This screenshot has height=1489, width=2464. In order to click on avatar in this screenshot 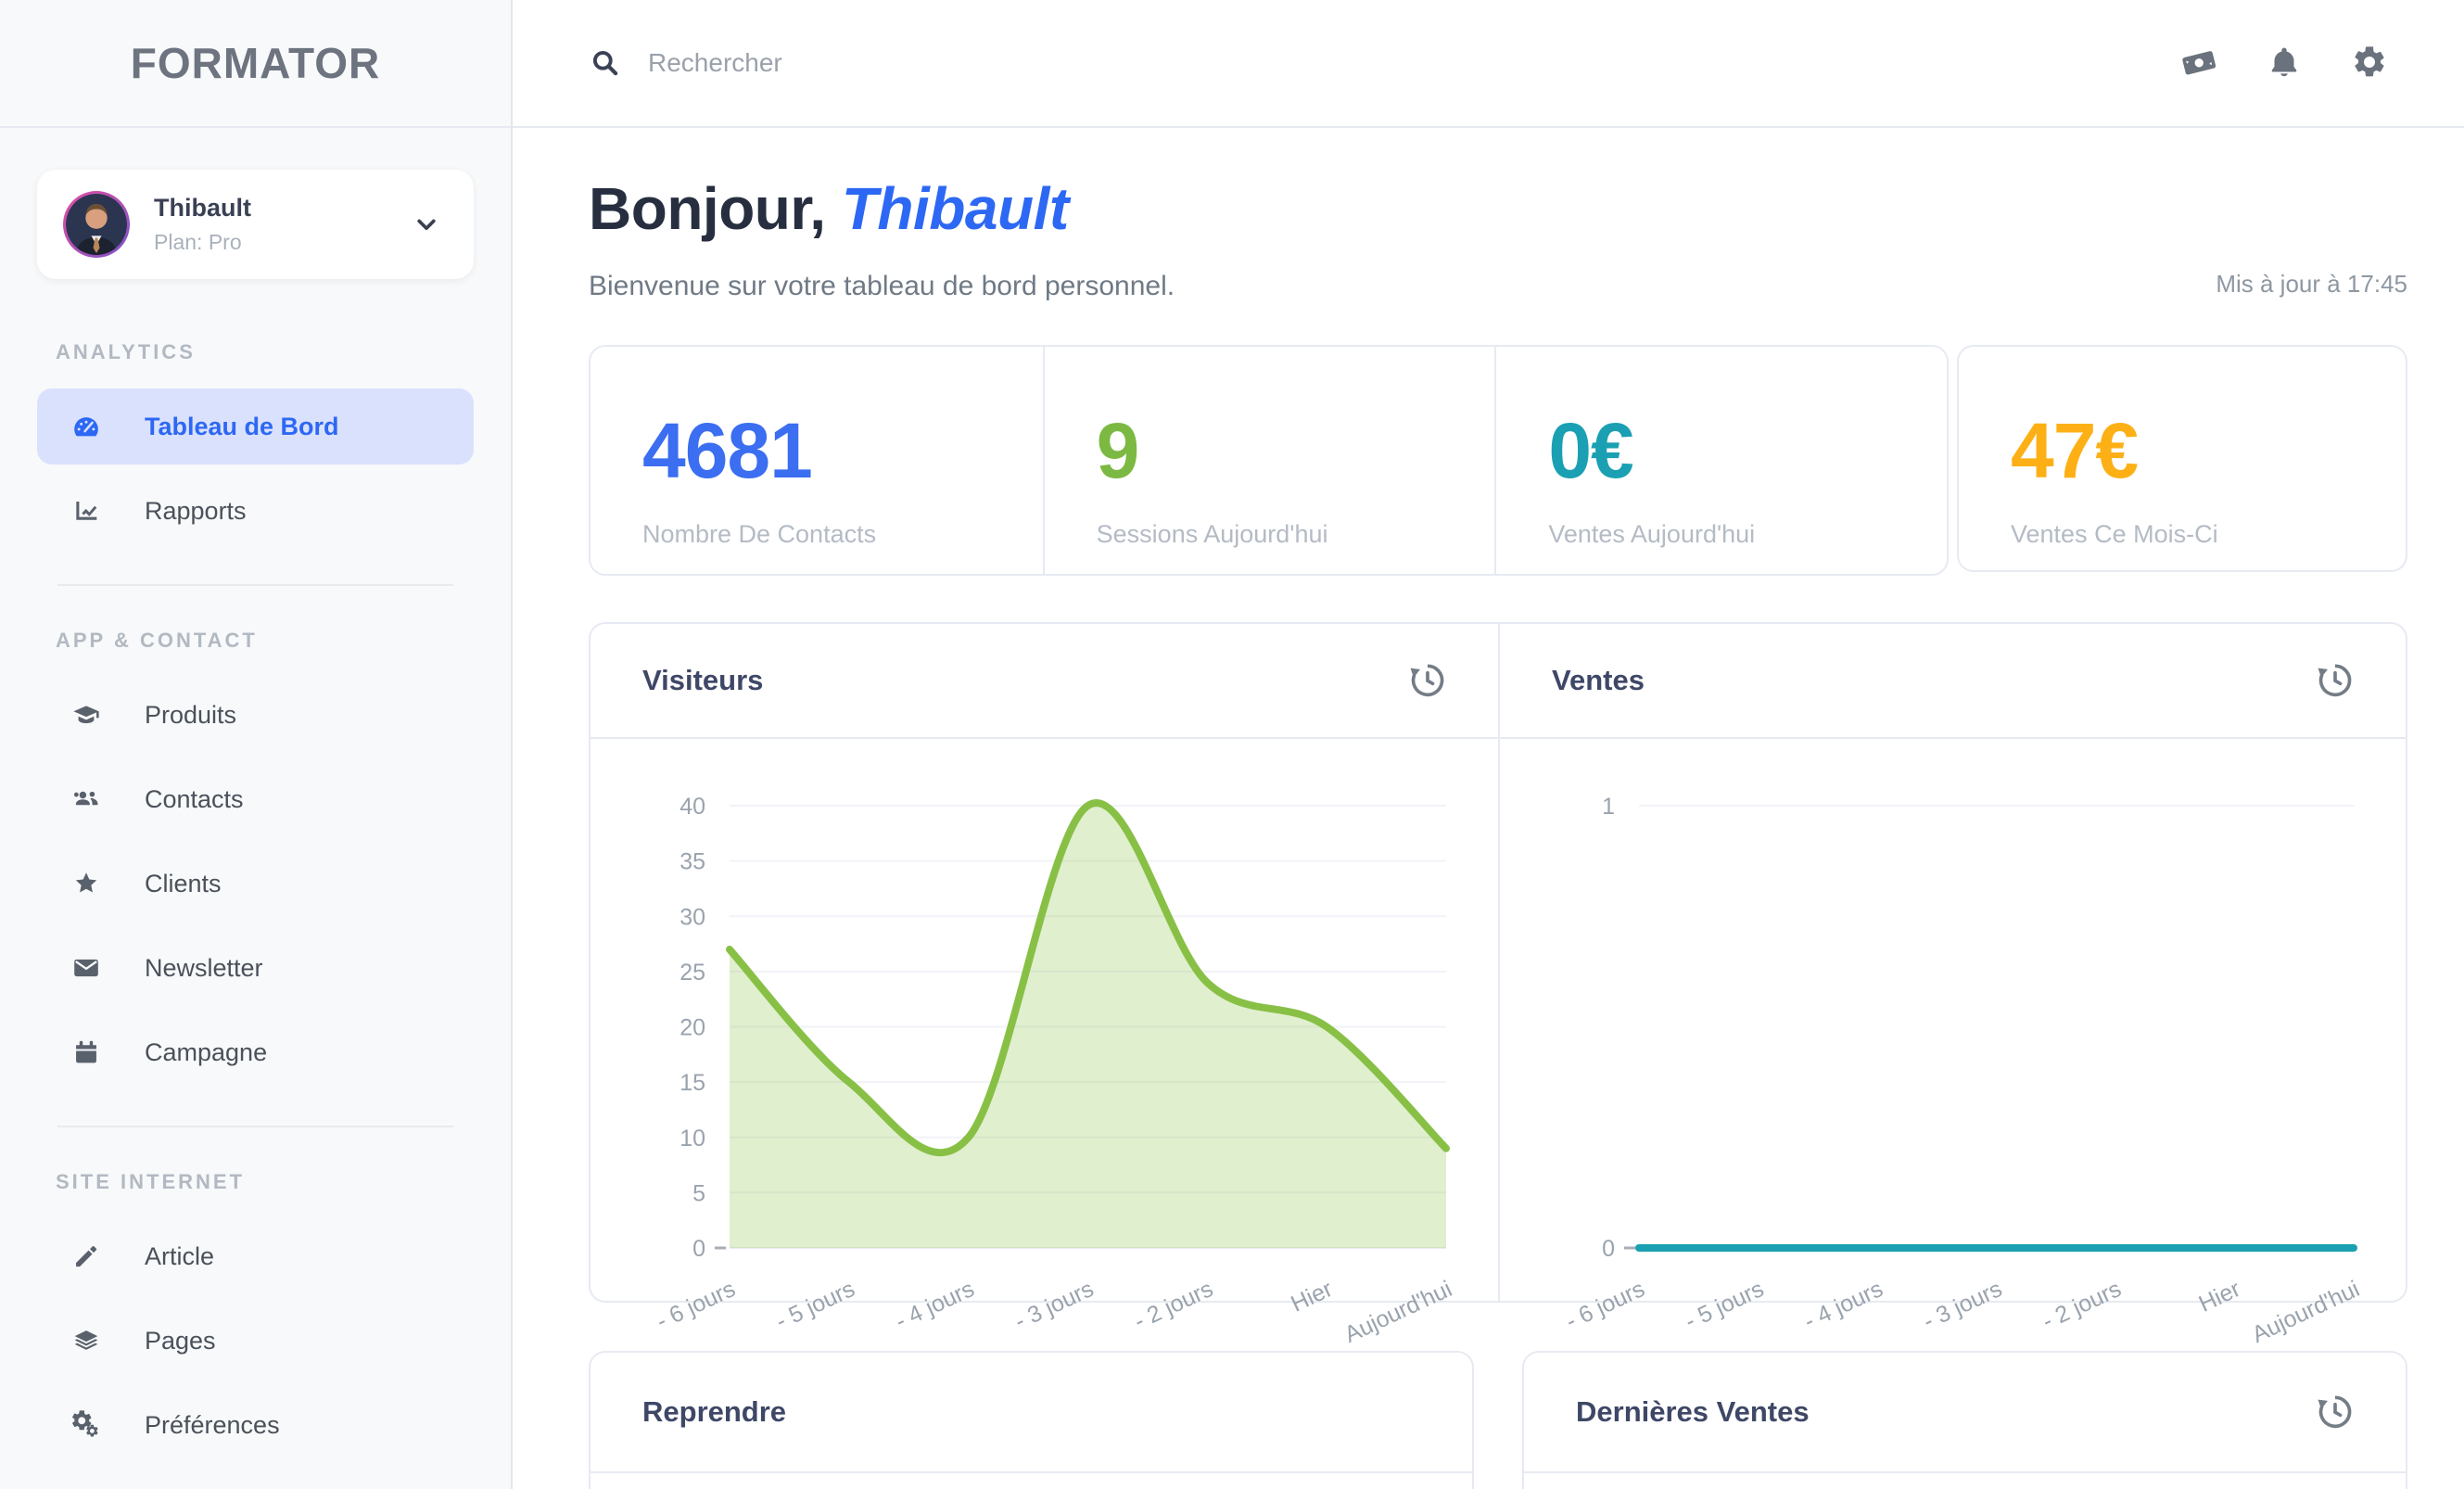, I will do `click(96, 225)`.